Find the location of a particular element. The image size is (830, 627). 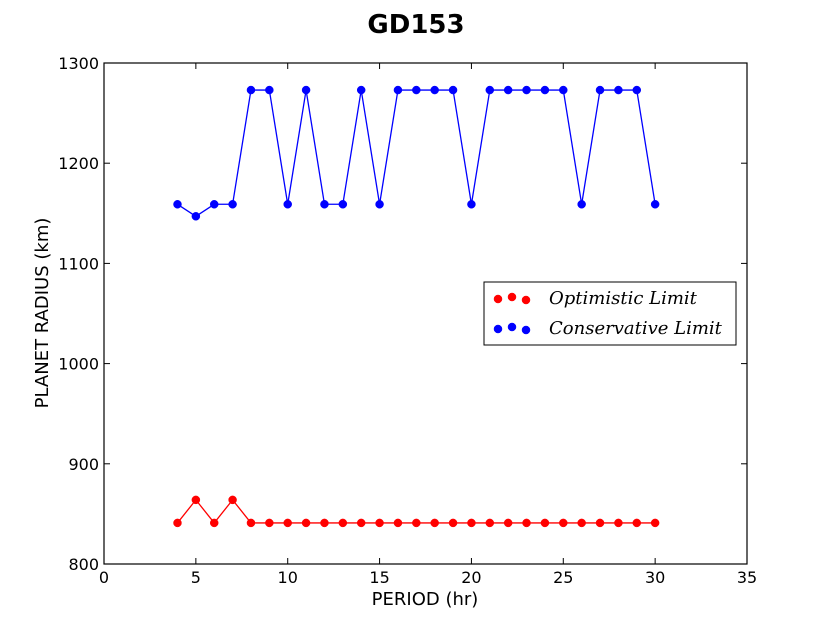

x-tick-label: 15 is located at coordinates (379, 577).